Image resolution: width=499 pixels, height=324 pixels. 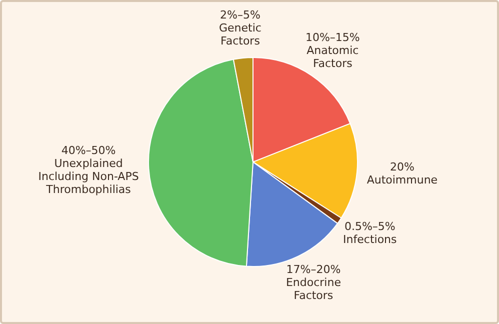 I want to click on slice-label: 20% Autoimmune, so click(x=402, y=173).